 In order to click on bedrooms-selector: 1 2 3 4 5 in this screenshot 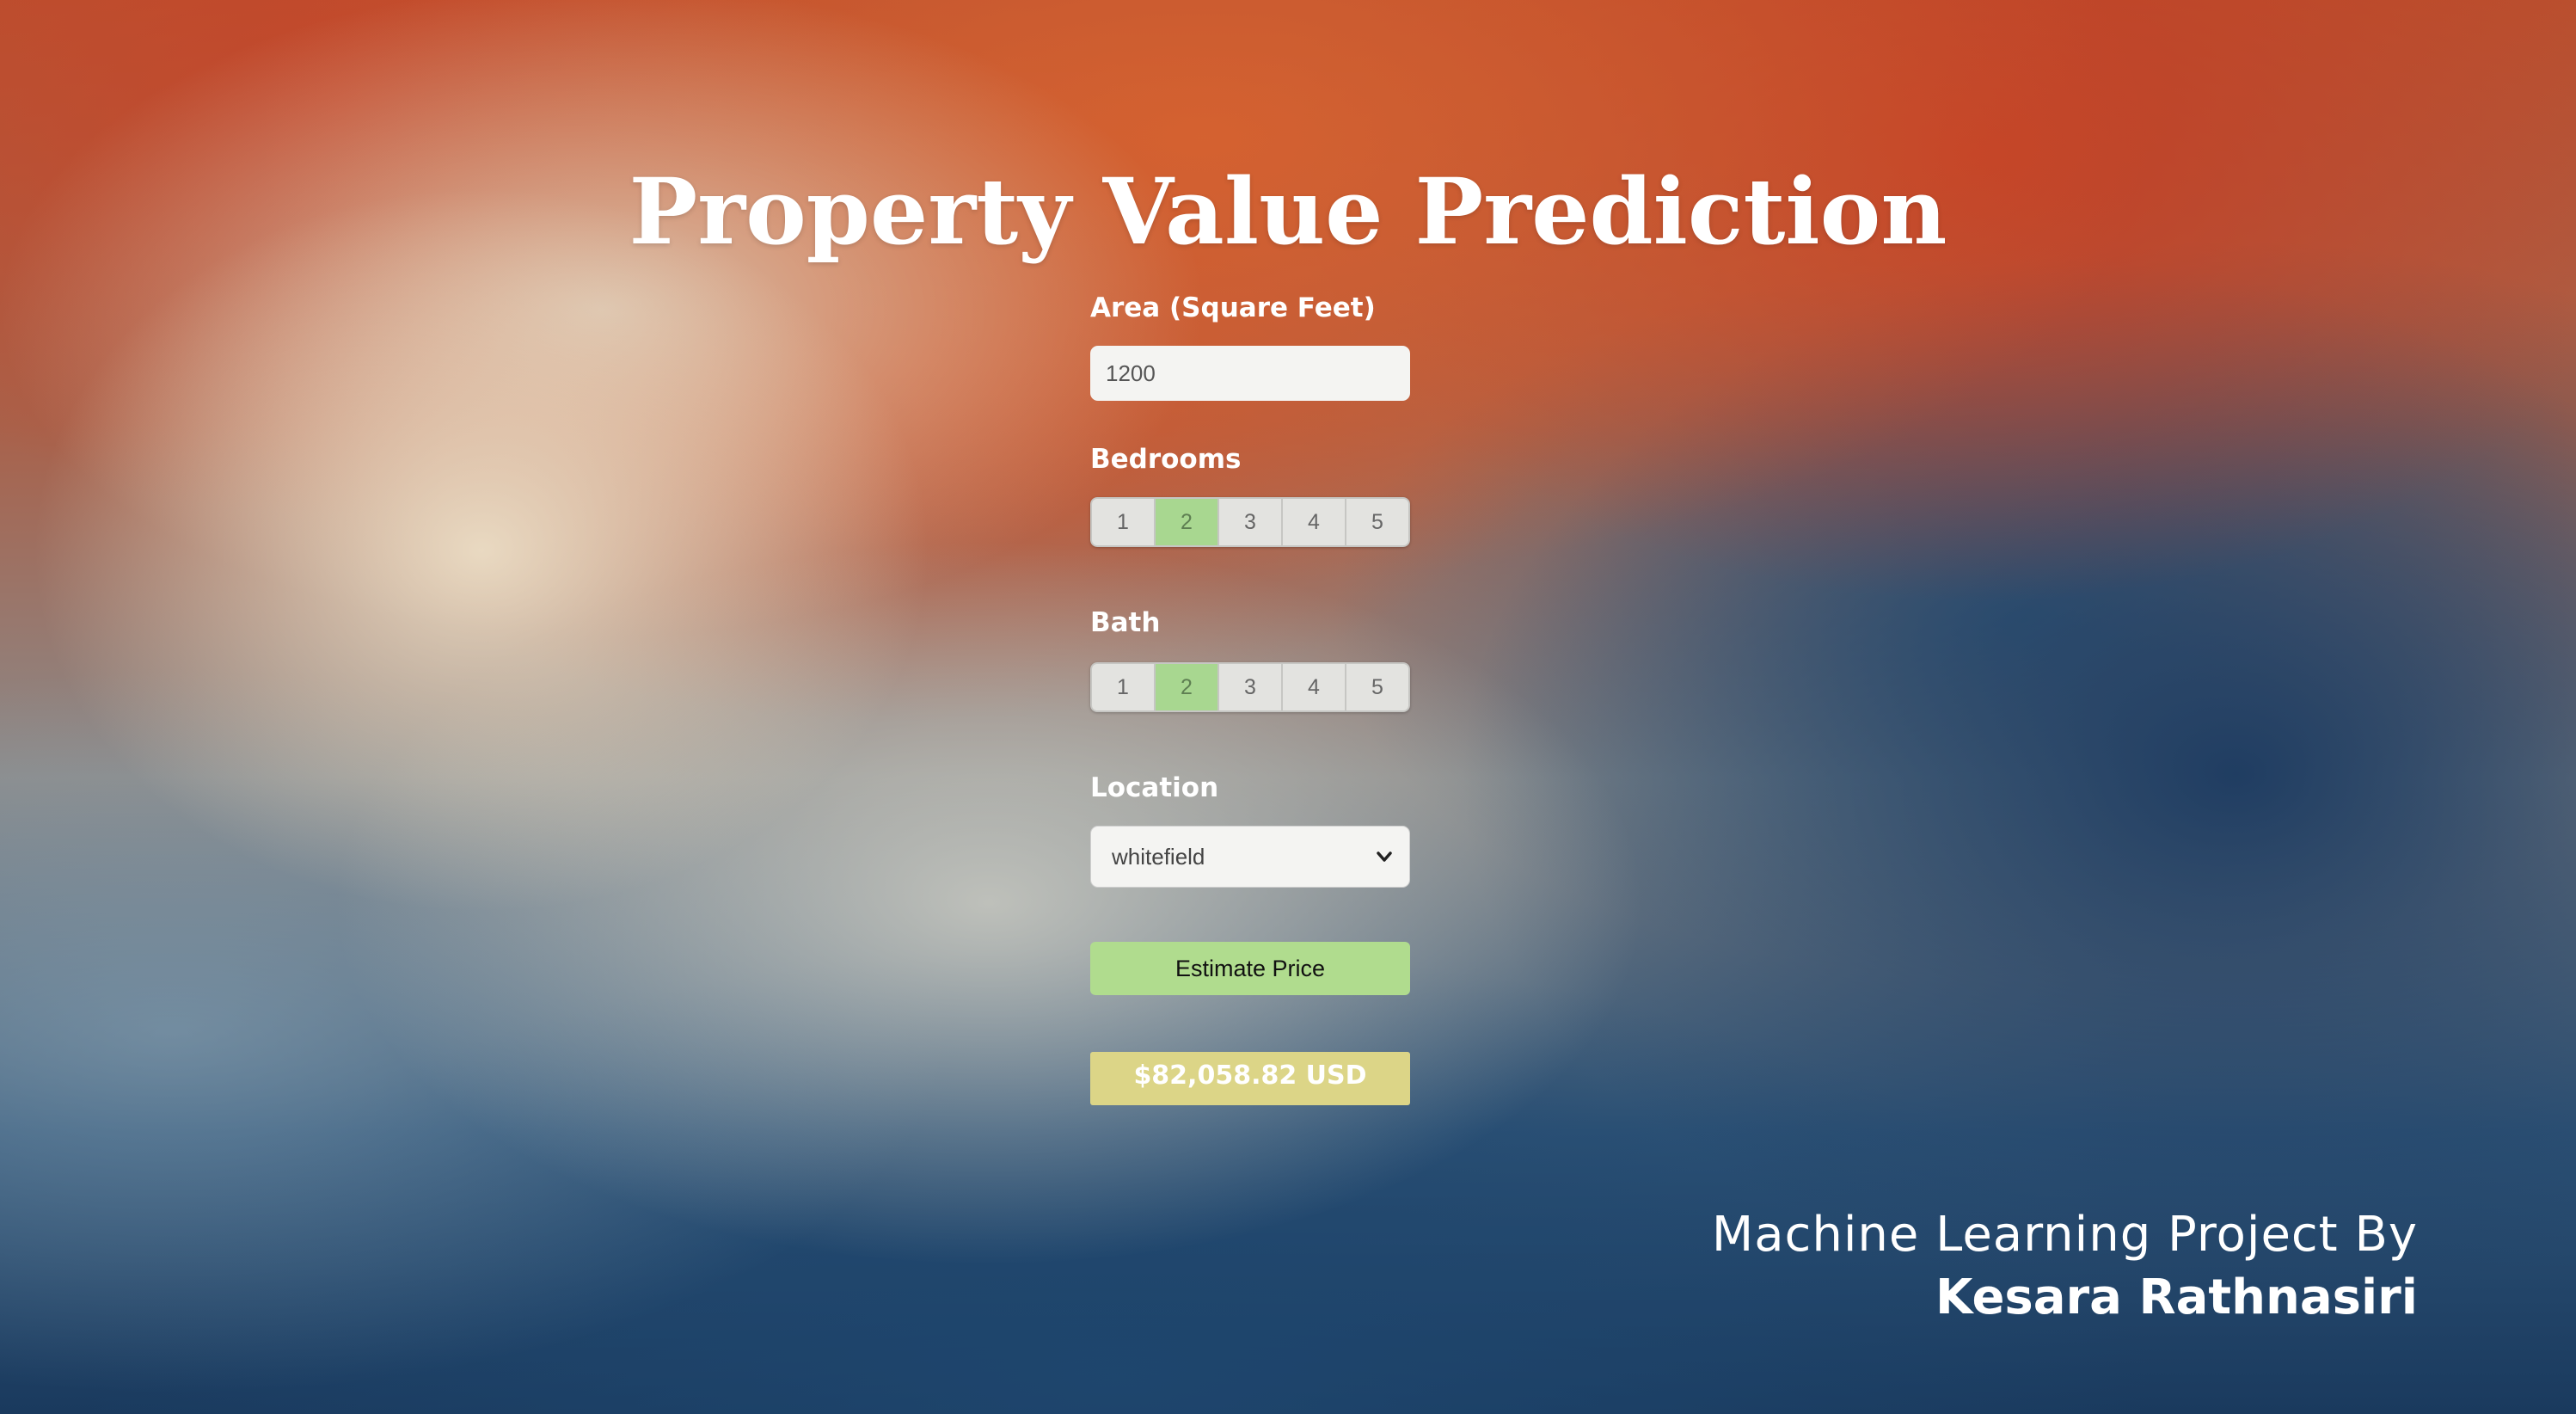, I will do `click(1250, 522)`.